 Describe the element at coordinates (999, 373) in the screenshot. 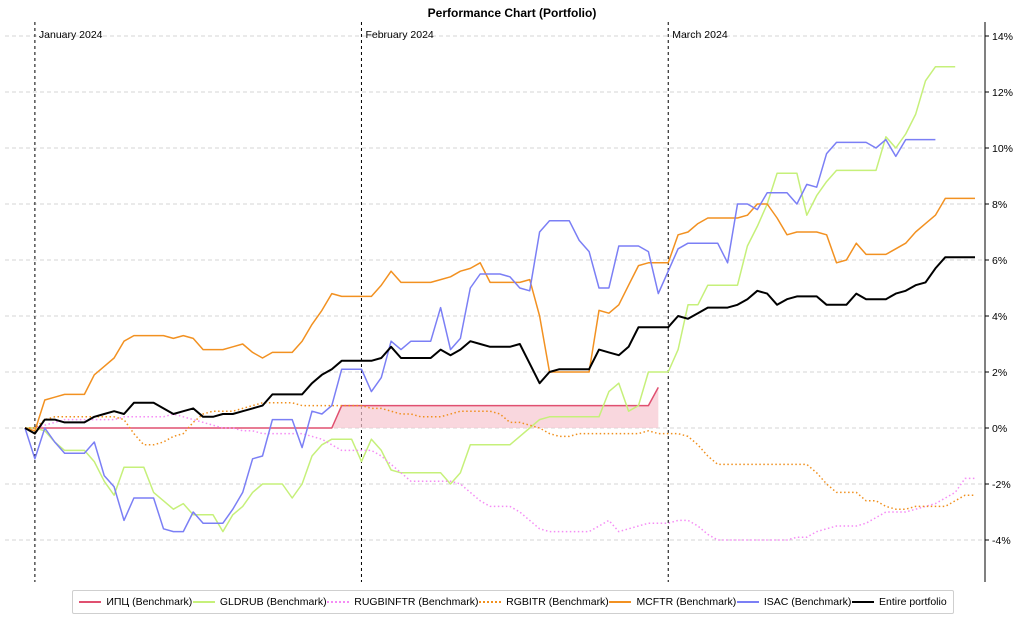

I see `y-tick-label: 2%` at that location.